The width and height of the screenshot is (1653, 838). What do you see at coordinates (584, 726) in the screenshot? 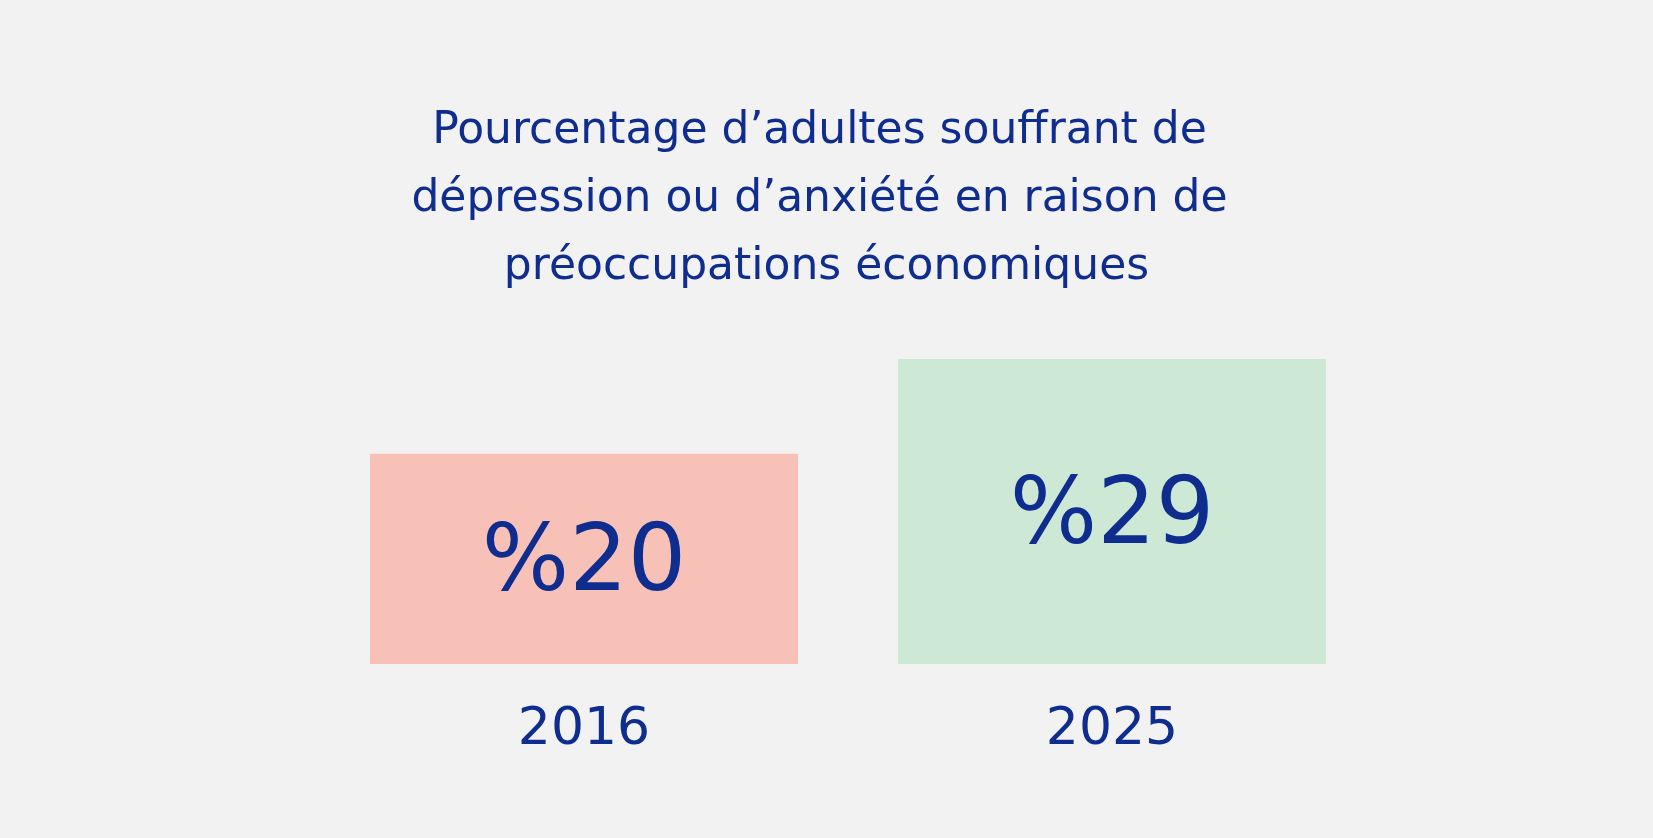
I see `x-tick-label: 2016` at bounding box center [584, 726].